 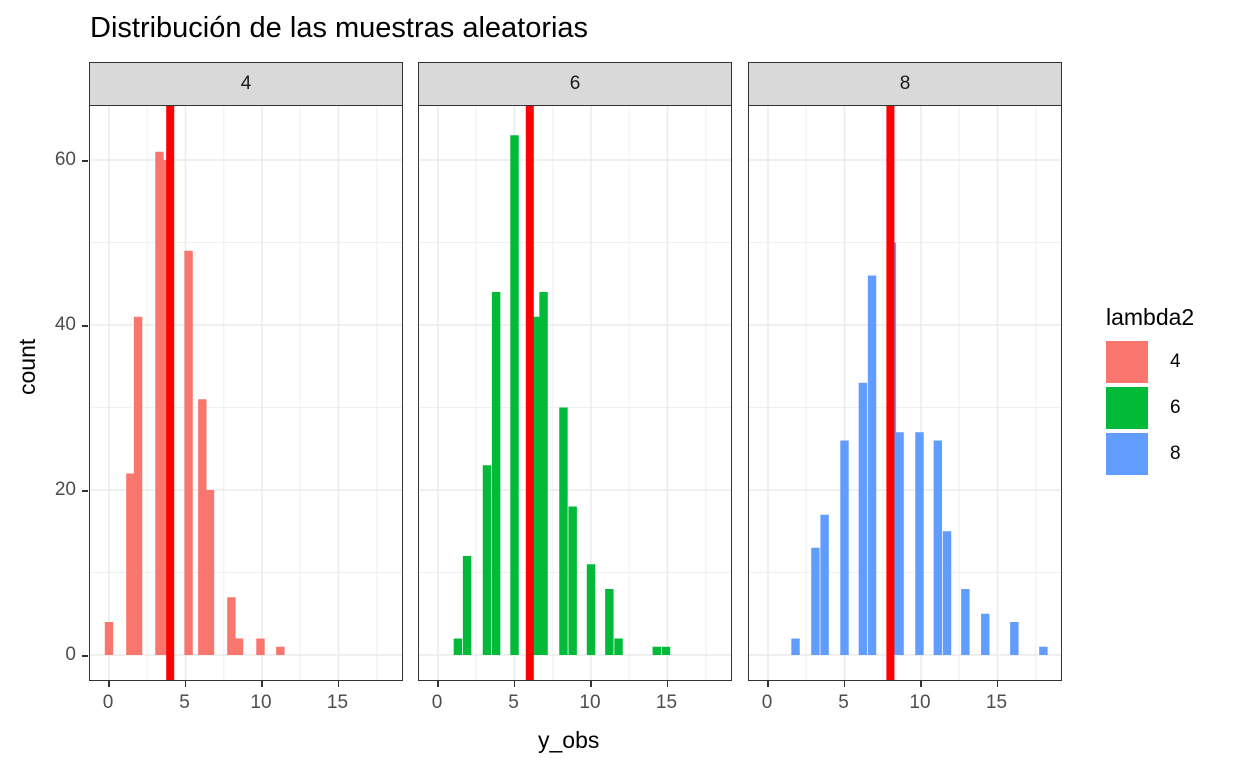 What do you see at coordinates (65, 324) in the screenshot?
I see `y-tick-label: 40` at bounding box center [65, 324].